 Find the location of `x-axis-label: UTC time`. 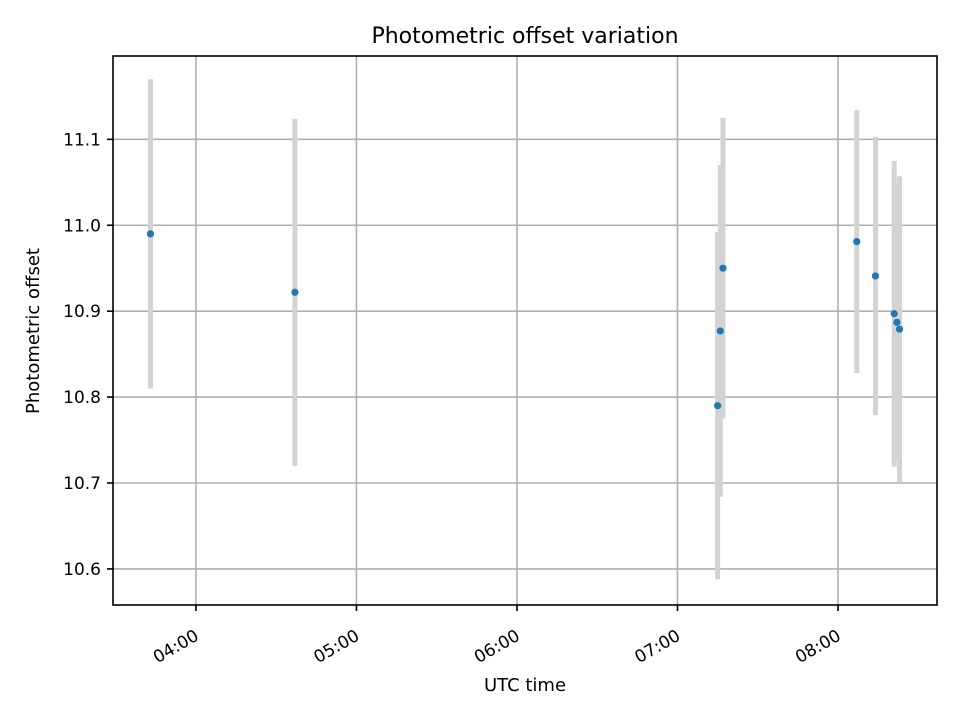

x-axis-label: UTC time is located at coordinates (525, 685).